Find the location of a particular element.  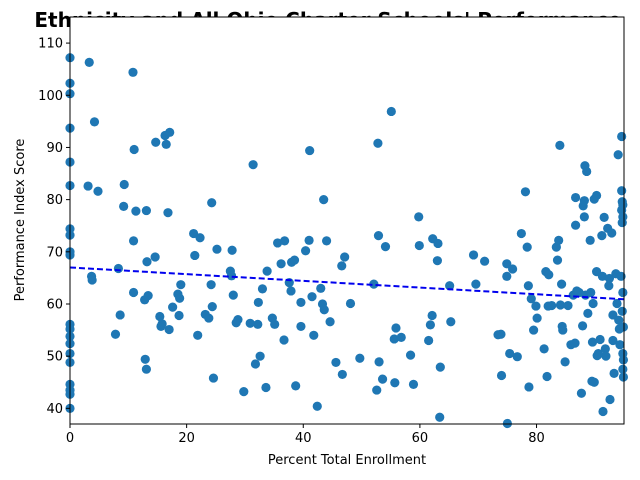

y-tick-label: 110 is located at coordinates (50, 44).